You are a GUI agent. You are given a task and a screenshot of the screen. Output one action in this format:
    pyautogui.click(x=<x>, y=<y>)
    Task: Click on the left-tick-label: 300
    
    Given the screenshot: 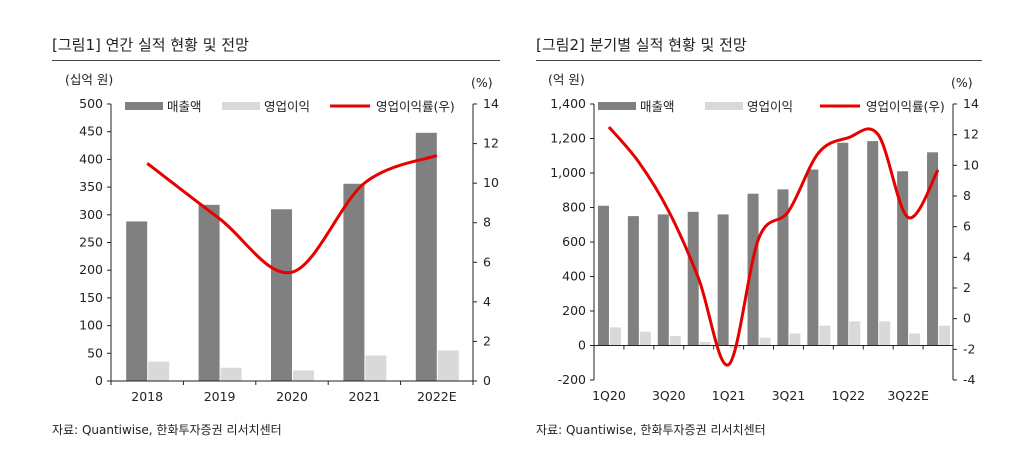 What is the action you would take?
    pyautogui.click(x=91, y=214)
    